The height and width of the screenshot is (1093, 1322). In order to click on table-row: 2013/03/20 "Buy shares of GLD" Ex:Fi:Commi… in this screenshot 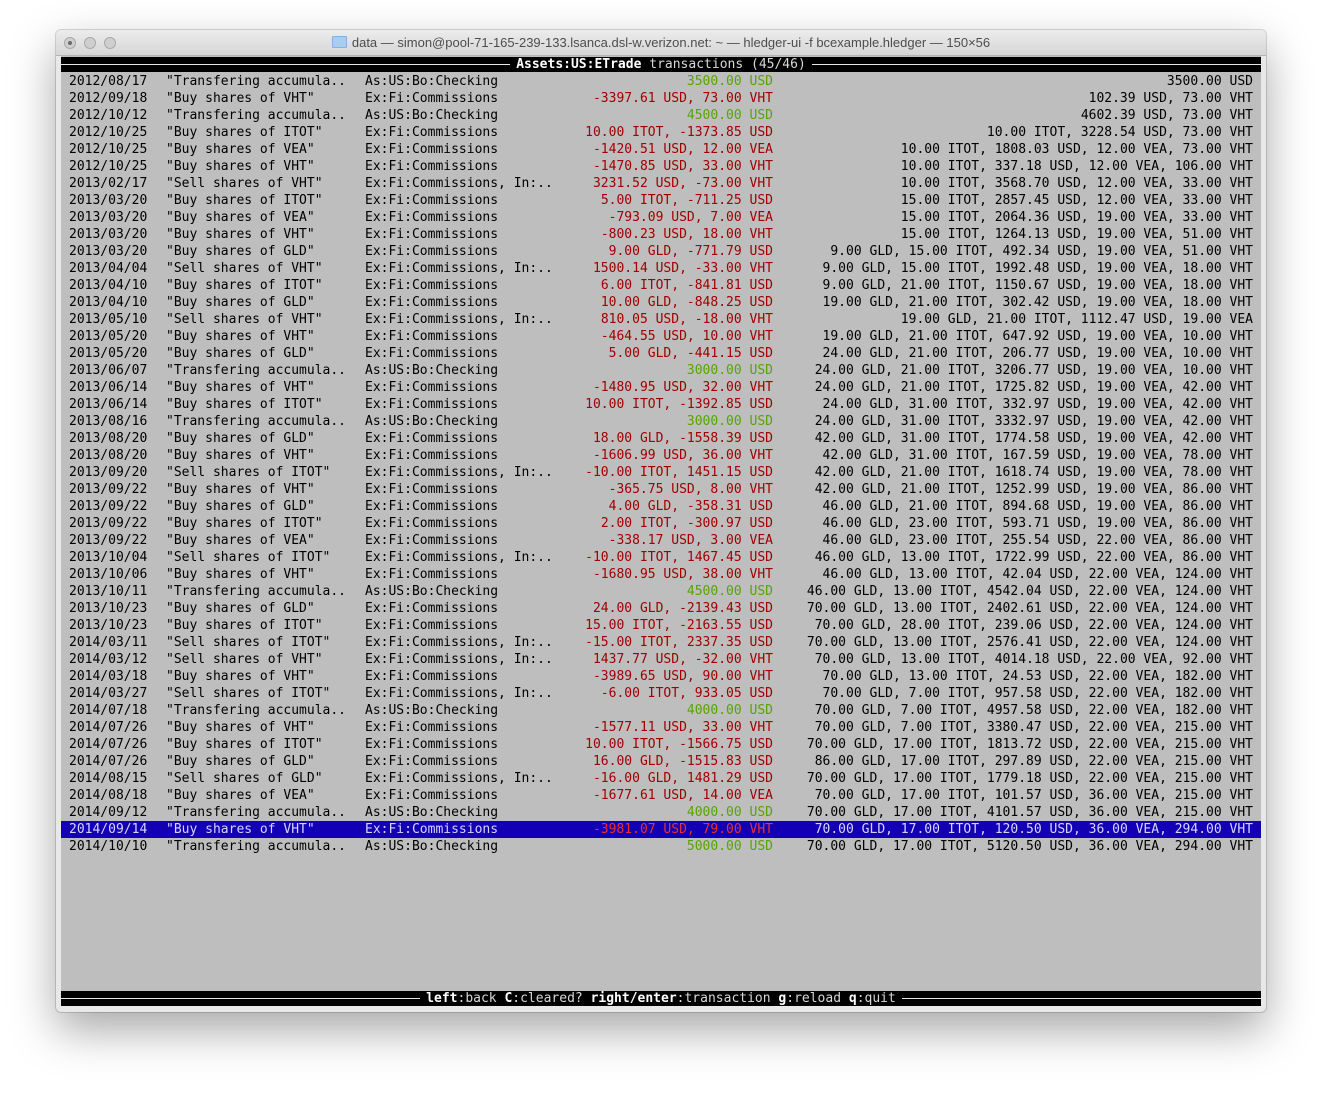, I will do `click(661, 251)`.